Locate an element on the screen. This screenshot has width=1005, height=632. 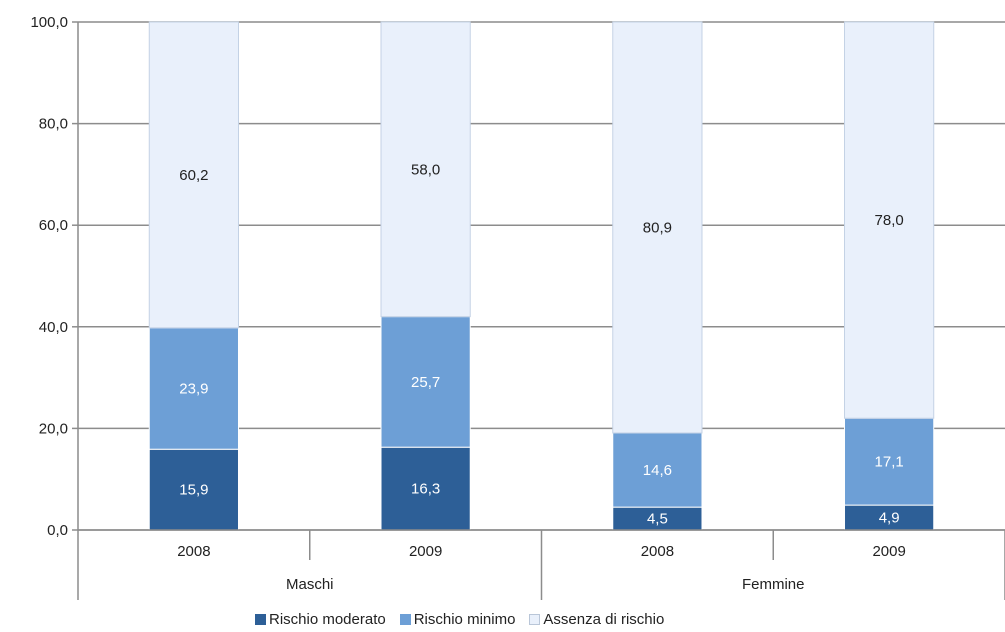
data-label: 80,9 is located at coordinates (657, 227).